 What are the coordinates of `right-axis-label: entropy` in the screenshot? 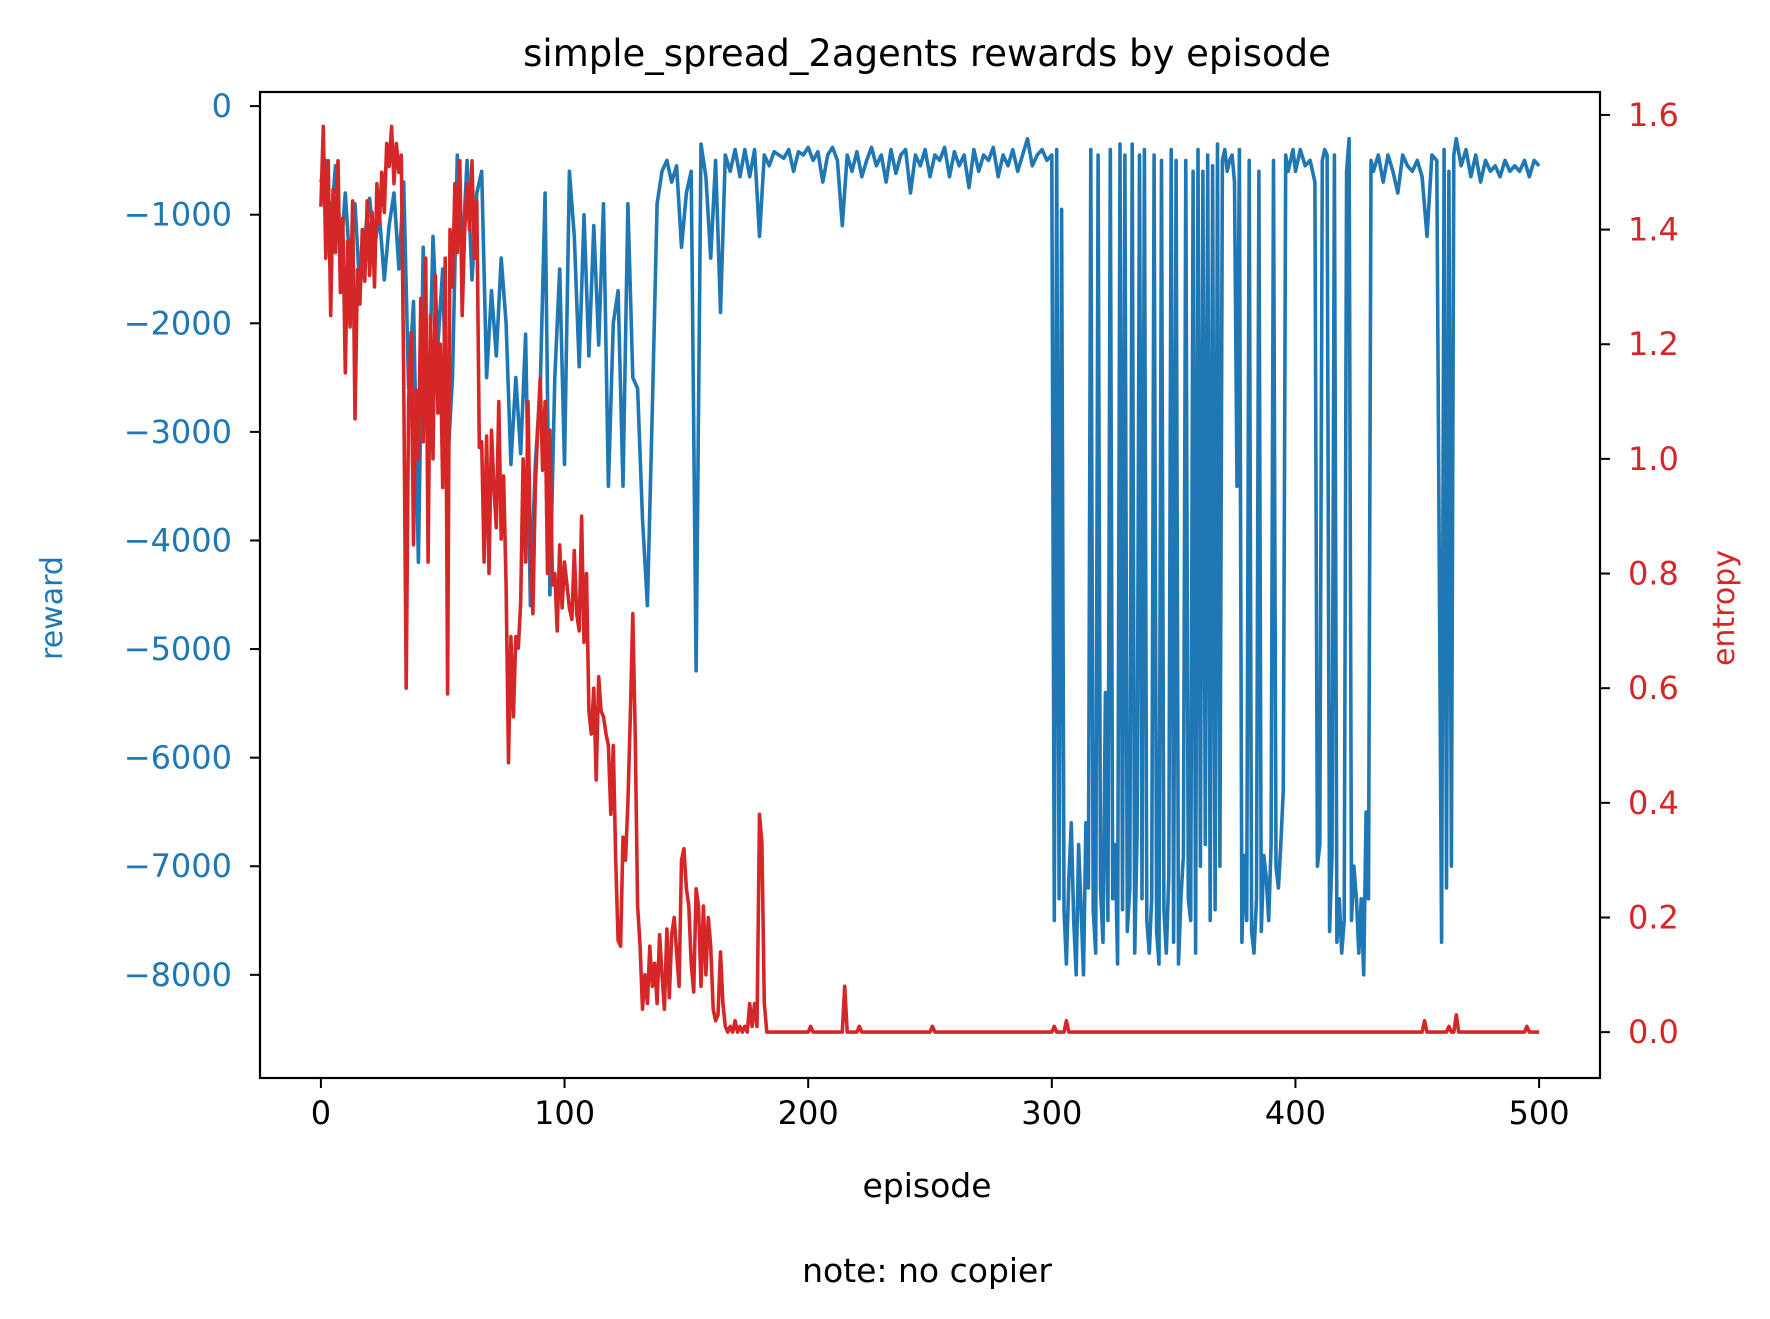 It's located at (1724, 608).